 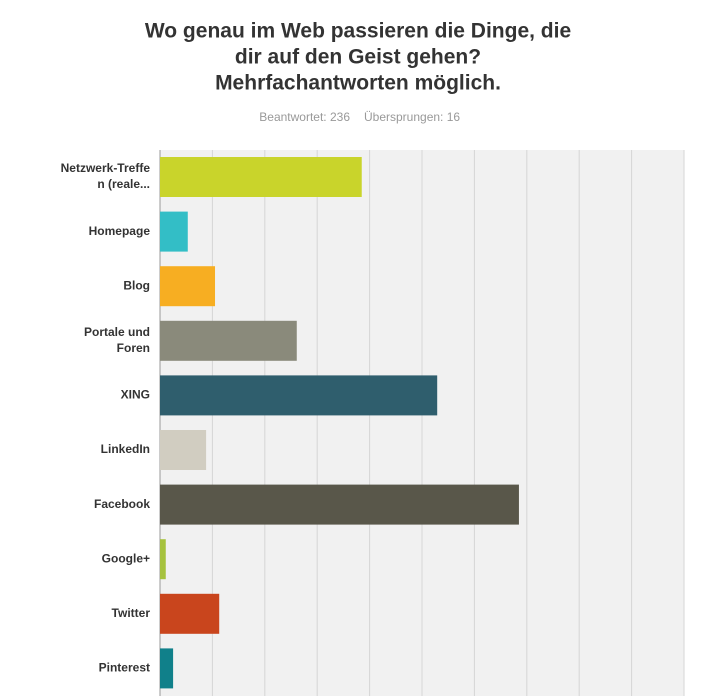 I want to click on category-label: Facebook, so click(x=122, y=504).